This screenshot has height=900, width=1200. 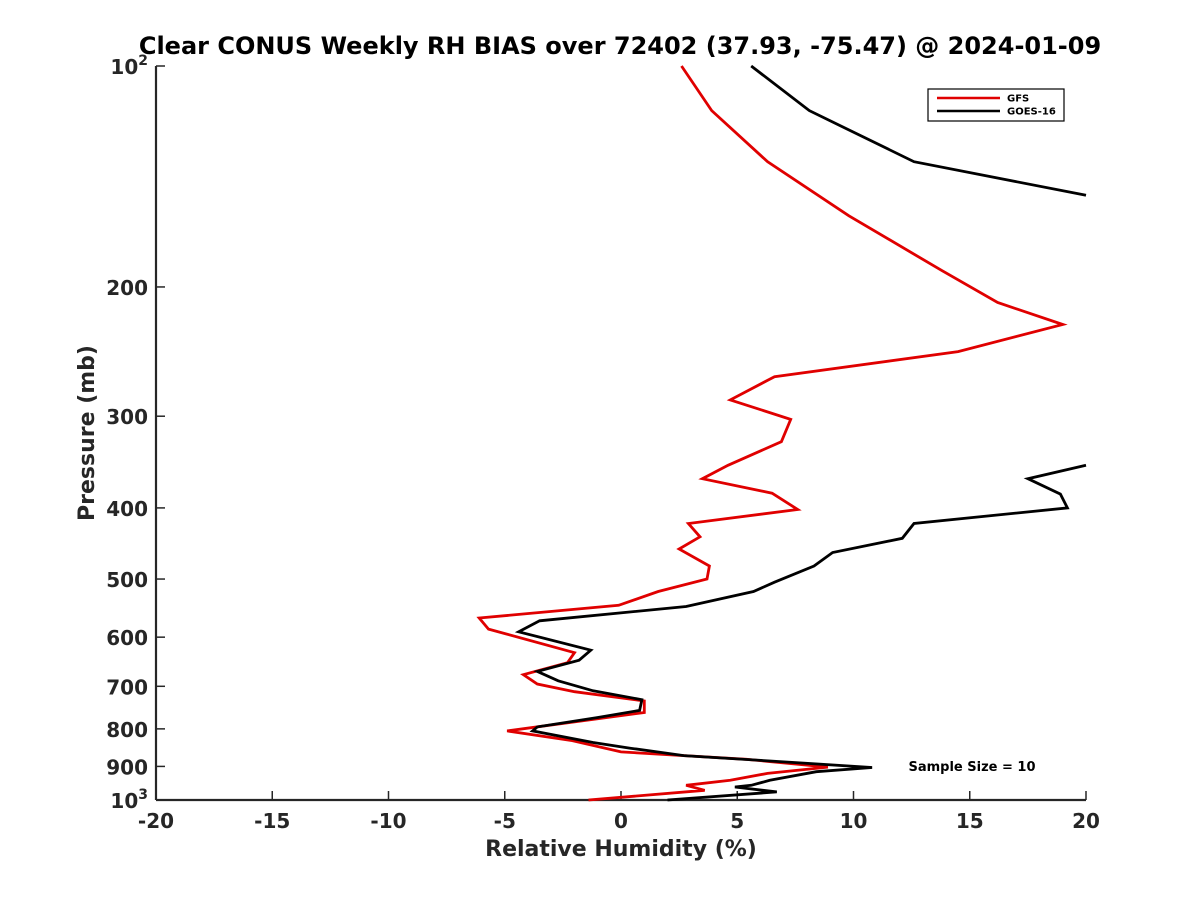 What do you see at coordinates (129, 66) in the screenshot?
I see `y-tick-label: 10²` at bounding box center [129, 66].